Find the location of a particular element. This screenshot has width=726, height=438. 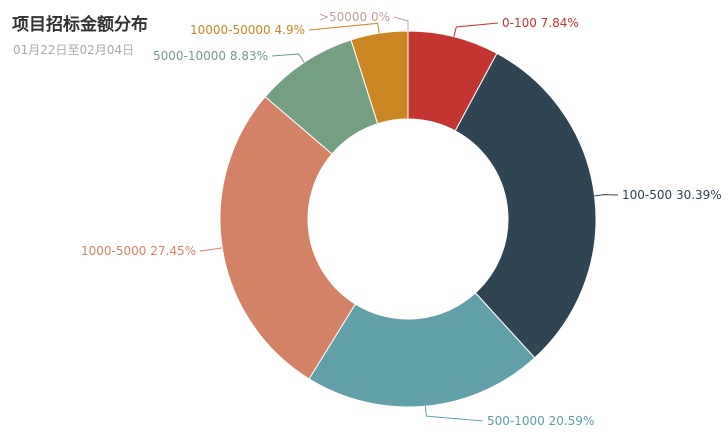

chart-subtitle: 01月22日至02月04日 is located at coordinates (74, 50).